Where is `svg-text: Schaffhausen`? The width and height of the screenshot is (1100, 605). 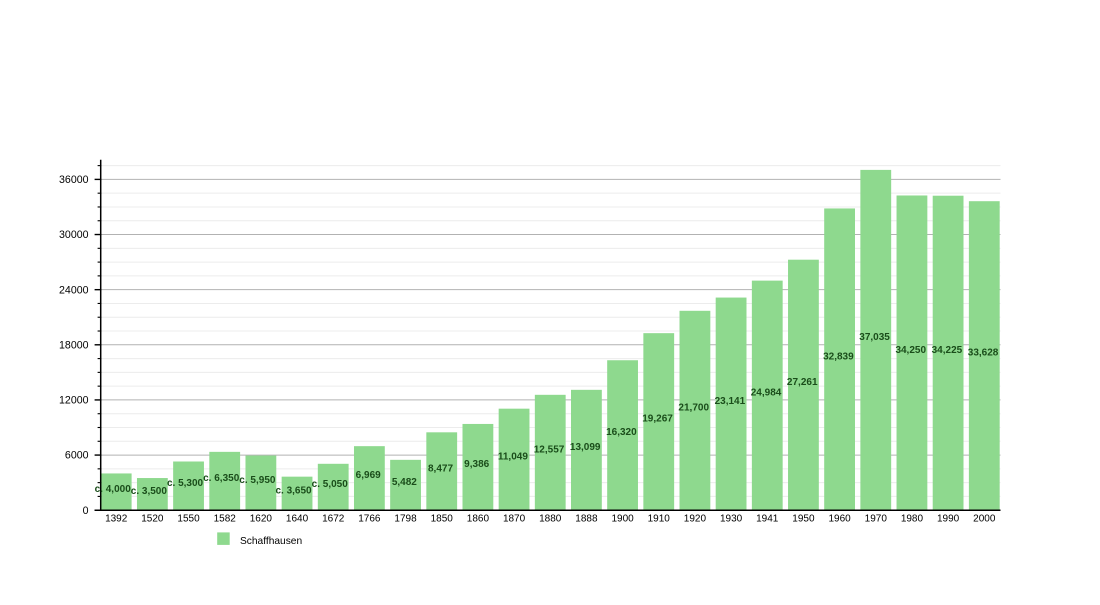 svg-text: Schaffhausen is located at coordinates (271, 541).